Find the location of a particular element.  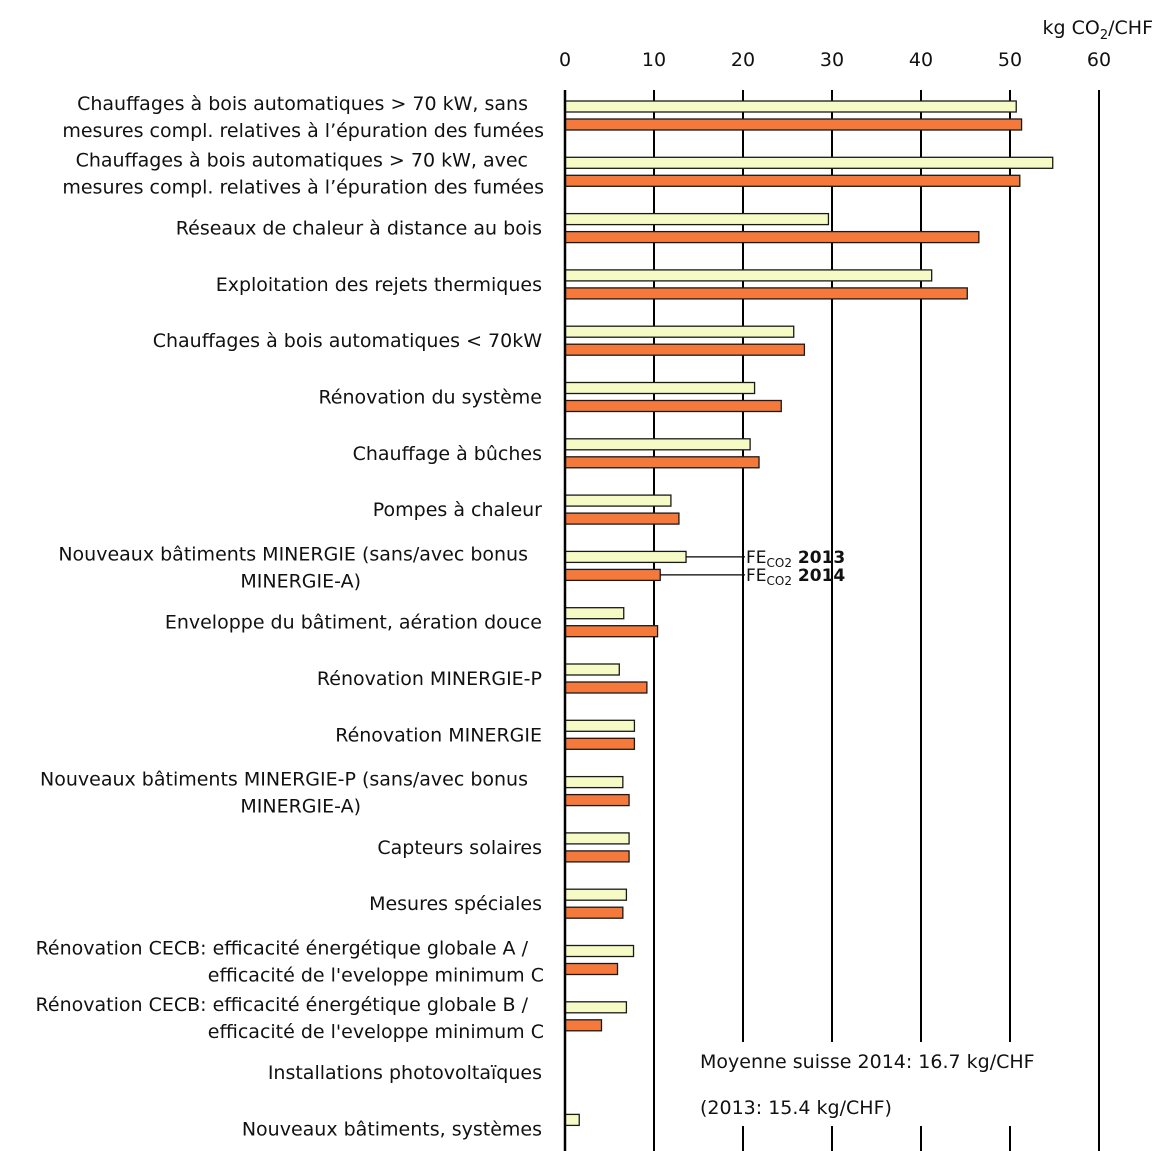

category-label: Chauffages à bois automatiques < 70kW is located at coordinates (348, 341).